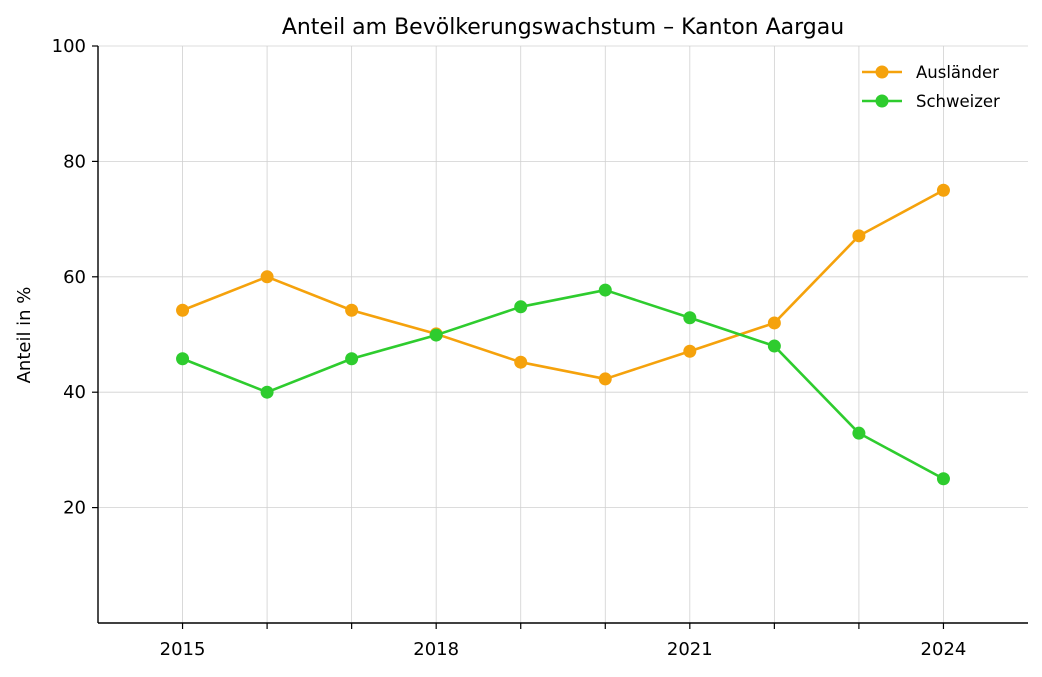  Describe the element at coordinates (436, 649) in the screenshot. I see `x-tick-label: 2018` at that location.